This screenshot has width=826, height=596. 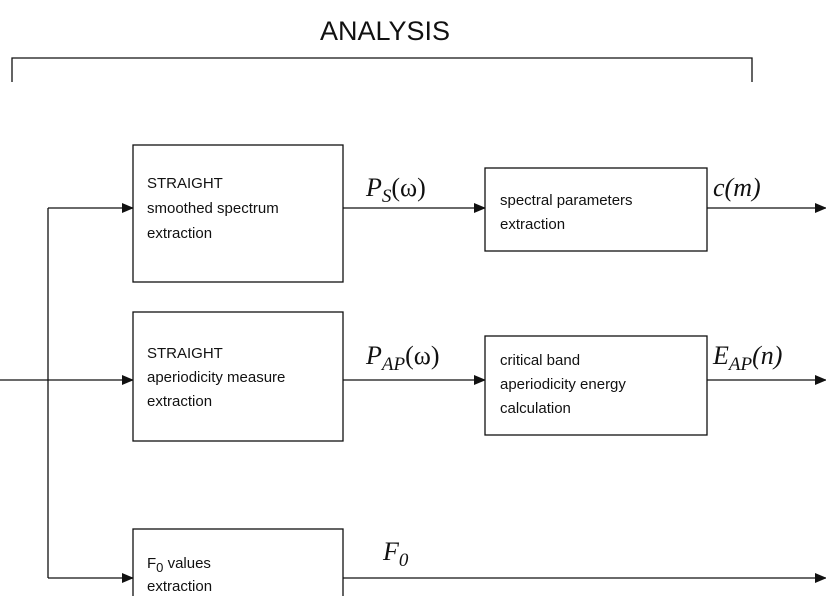 I want to click on node-label: spectral parameters, so click(x=566, y=200).